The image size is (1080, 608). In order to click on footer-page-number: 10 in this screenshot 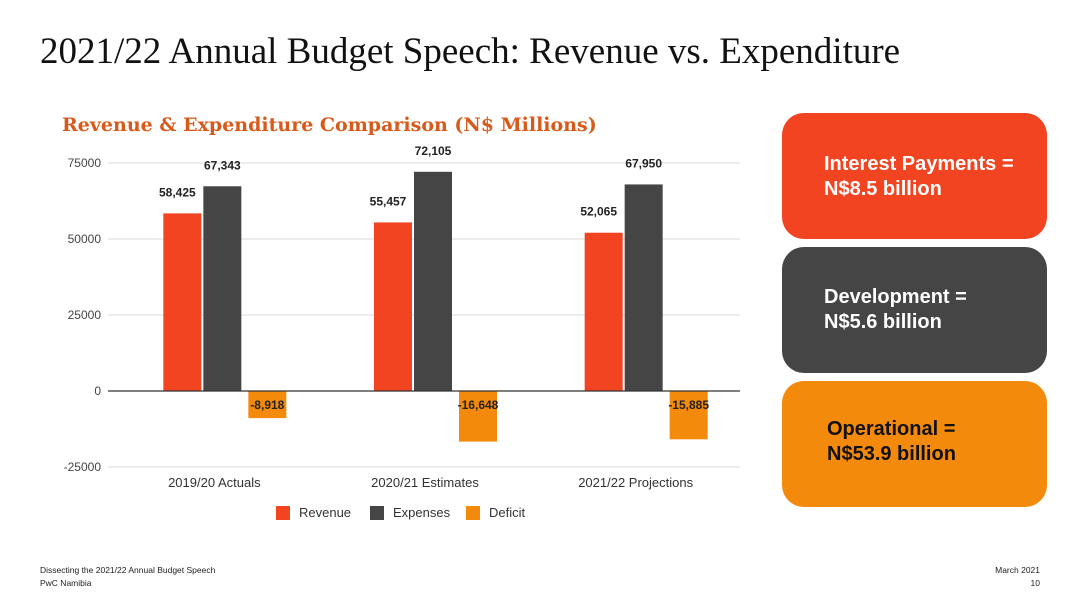, I will do `click(1035, 583)`.